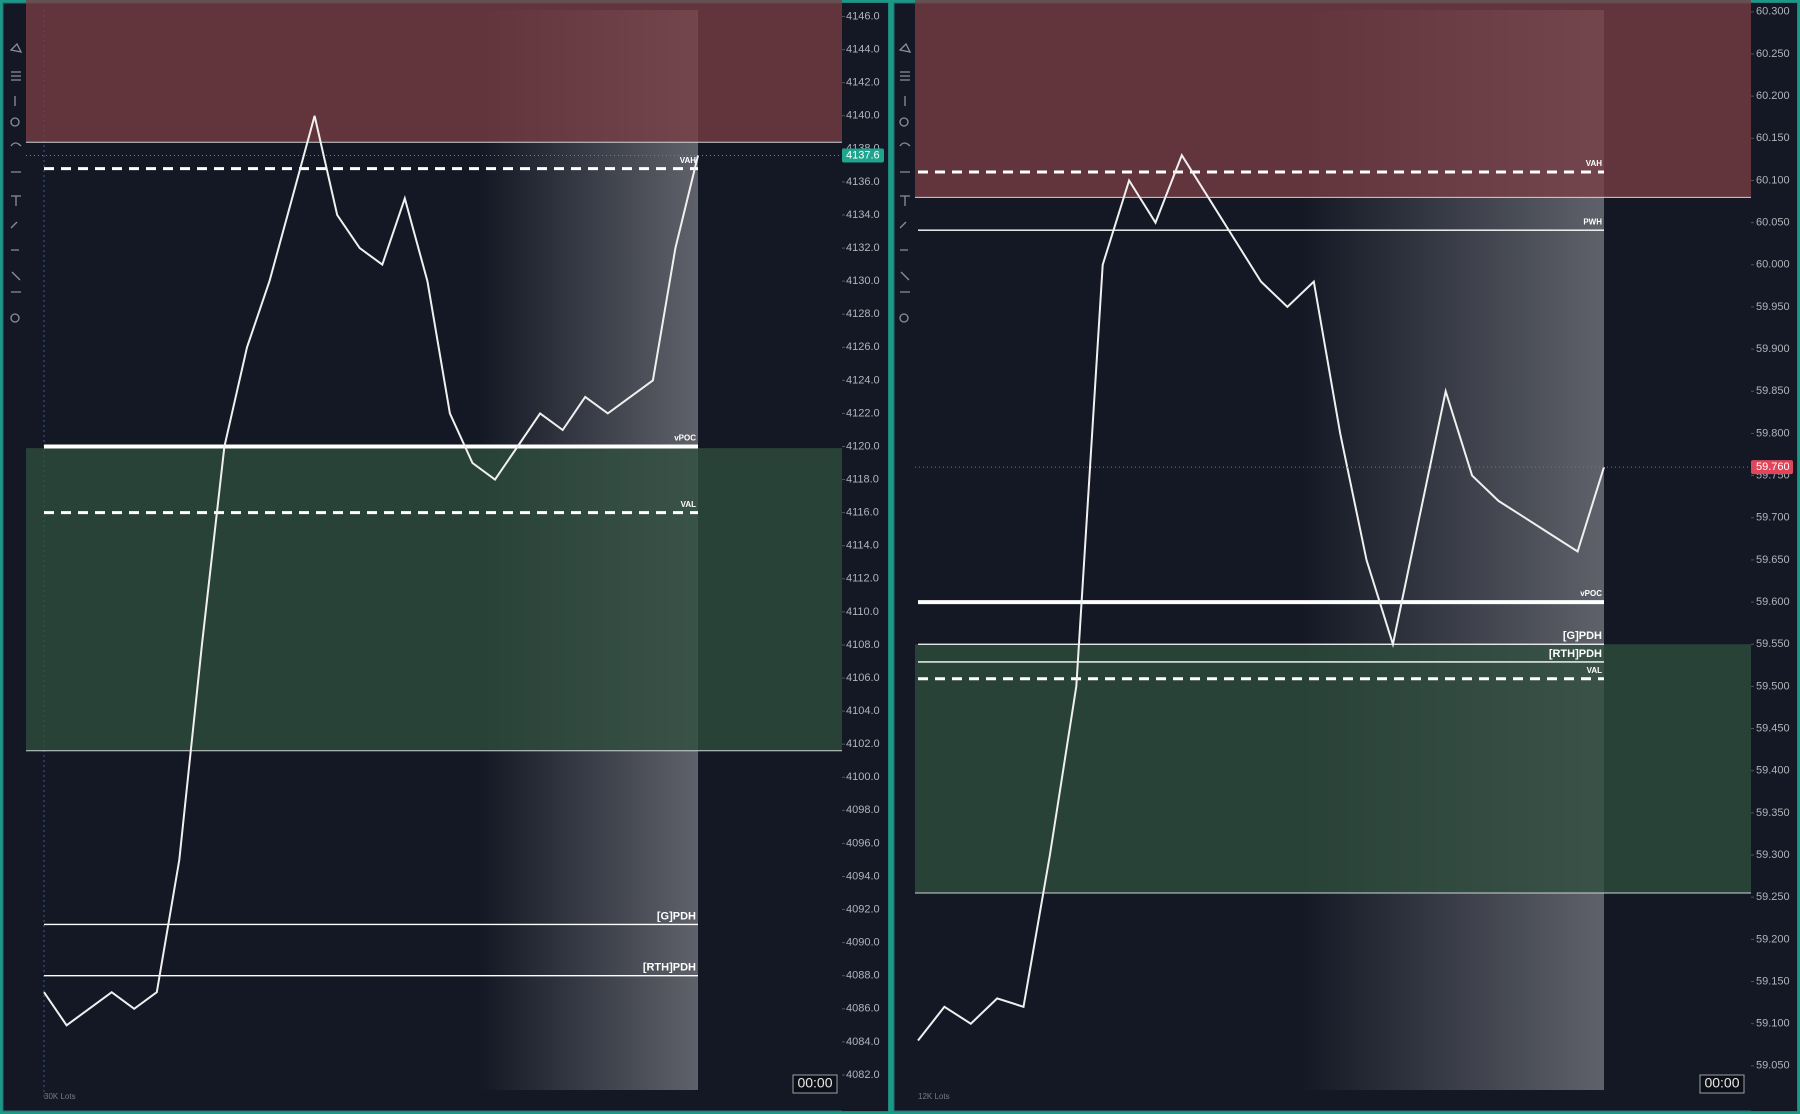 The image size is (1800, 1114). What do you see at coordinates (863, 380) in the screenshot?
I see `y-tick-label: 4124.0` at bounding box center [863, 380].